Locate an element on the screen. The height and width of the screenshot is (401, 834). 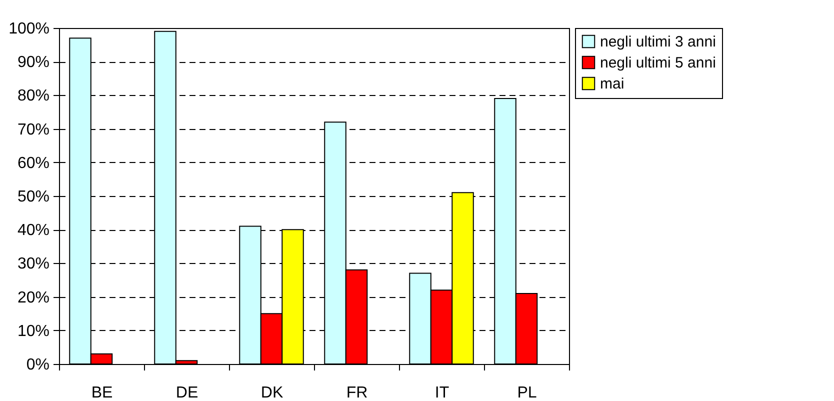
x-tick-label: PL is located at coordinates (527, 392).